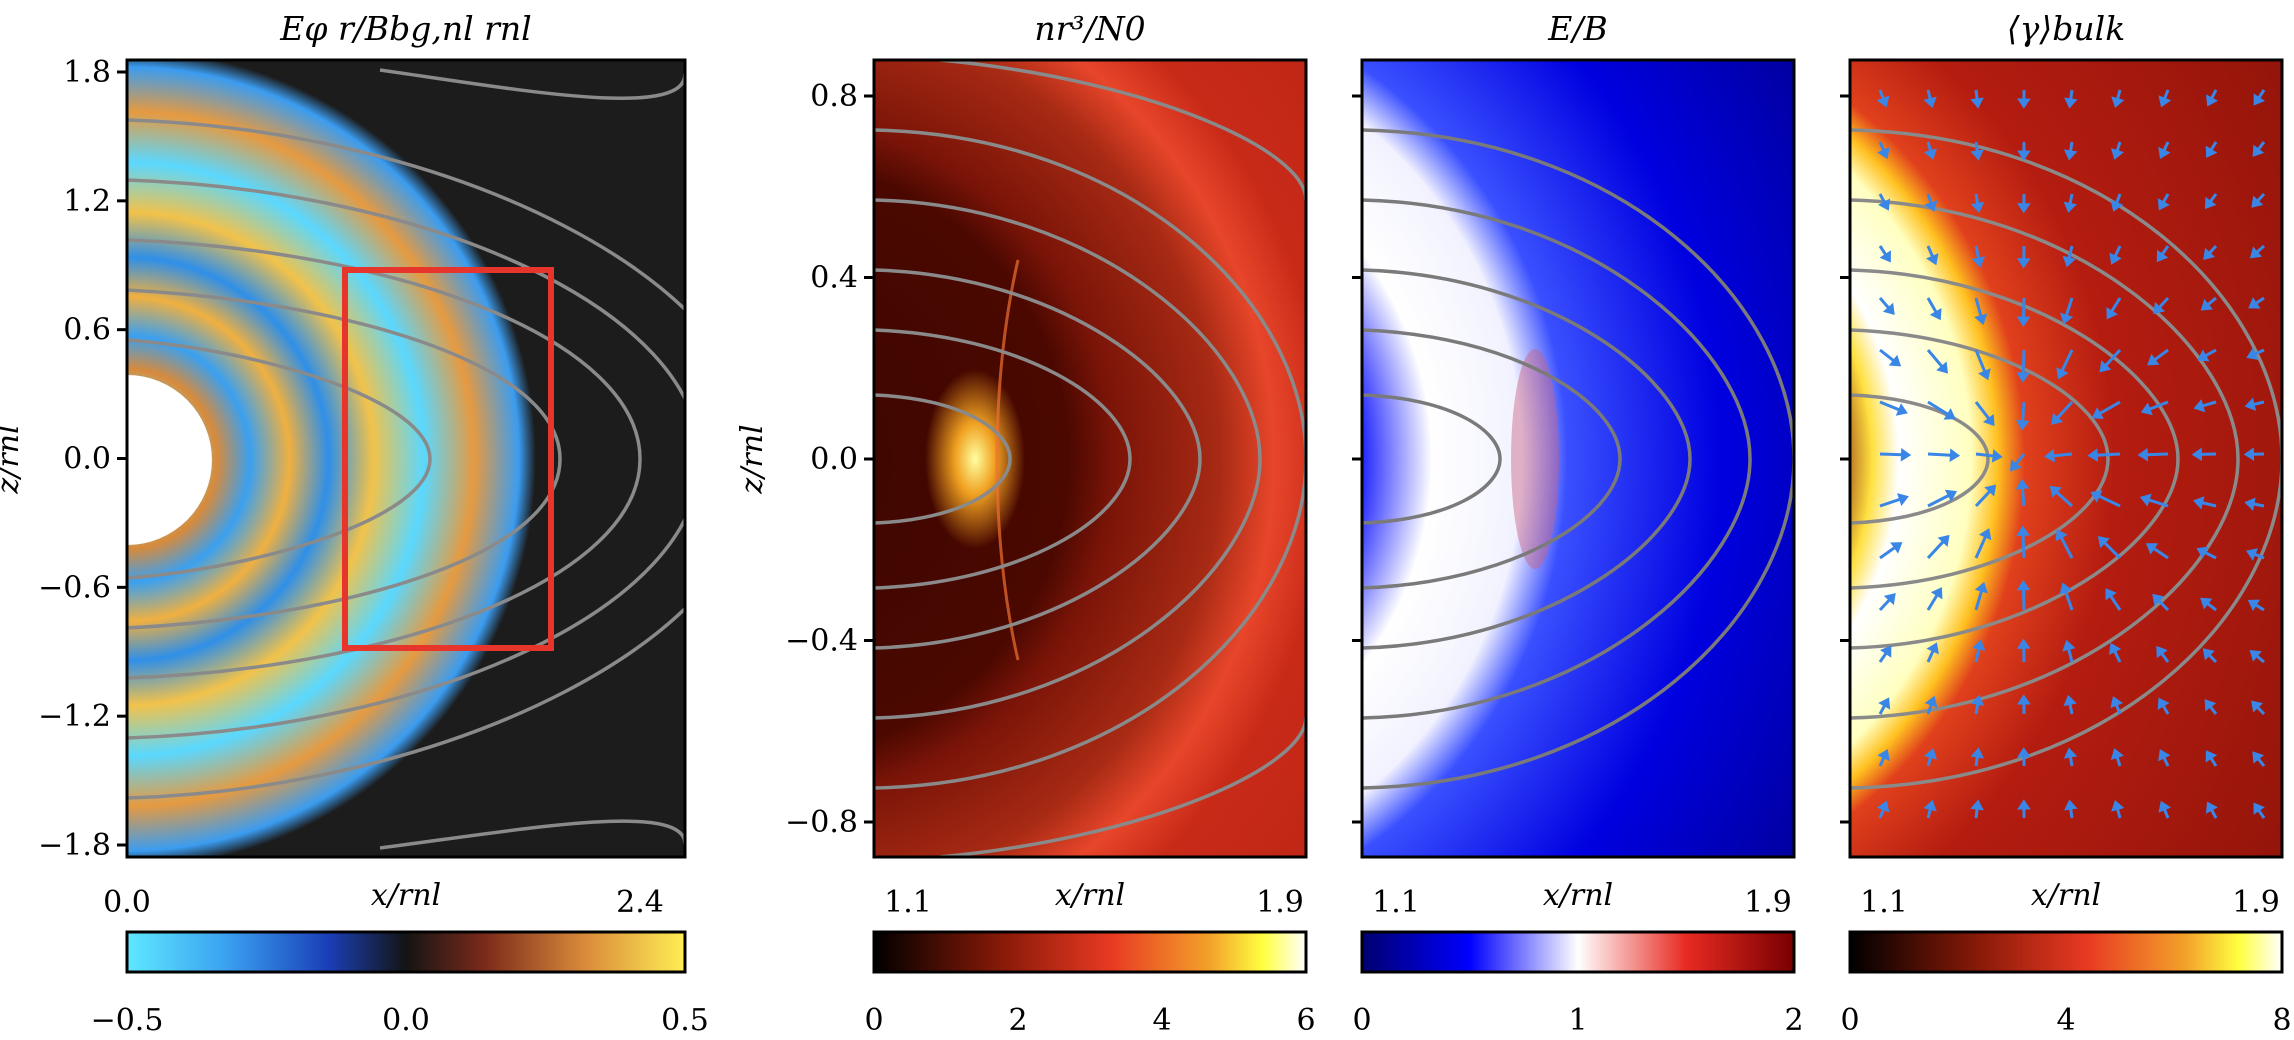 The width and height of the screenshot is (2294, 1040). Describe the element at coordinates (74, 845) in the screenshot. I see `panel-a-ytick-label: −1.8` at that location.